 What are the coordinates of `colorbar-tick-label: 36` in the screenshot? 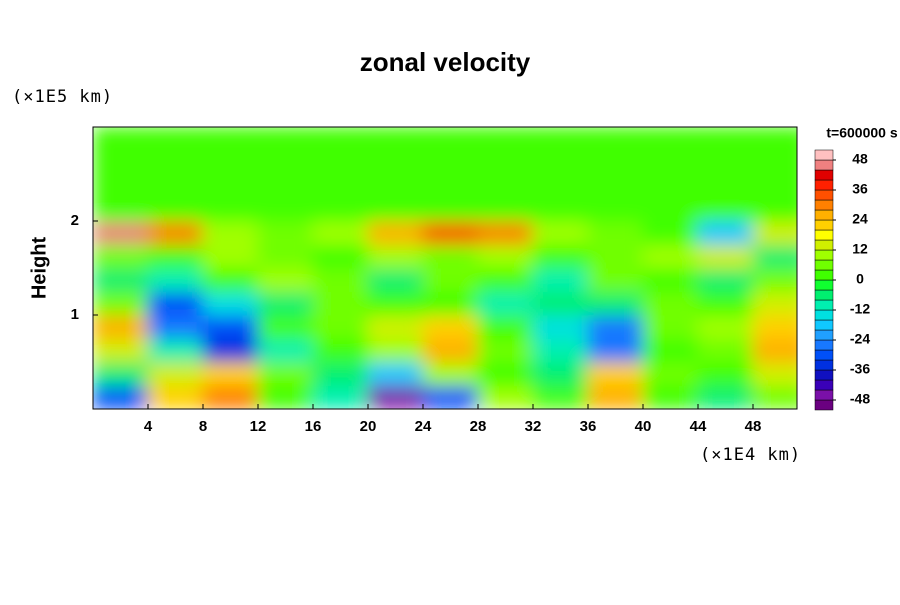 It's located at (860, 189).